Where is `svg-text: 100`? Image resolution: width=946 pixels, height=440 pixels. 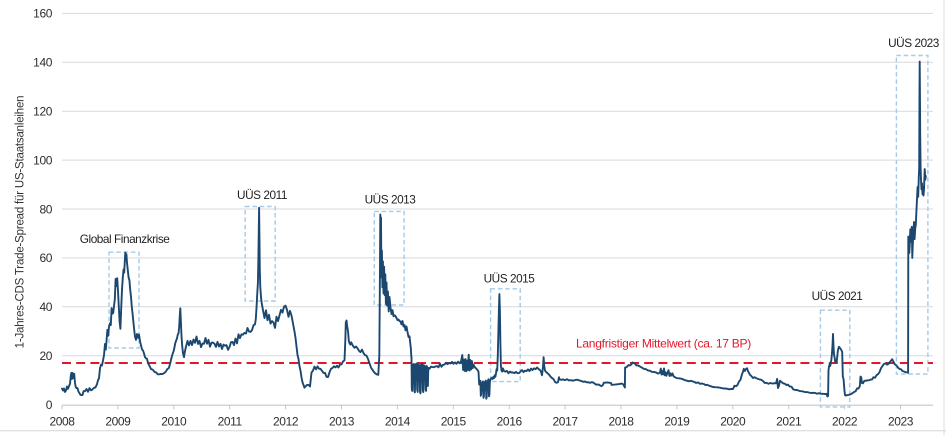 svg-text: 100 is located at coordinates (43, 160).